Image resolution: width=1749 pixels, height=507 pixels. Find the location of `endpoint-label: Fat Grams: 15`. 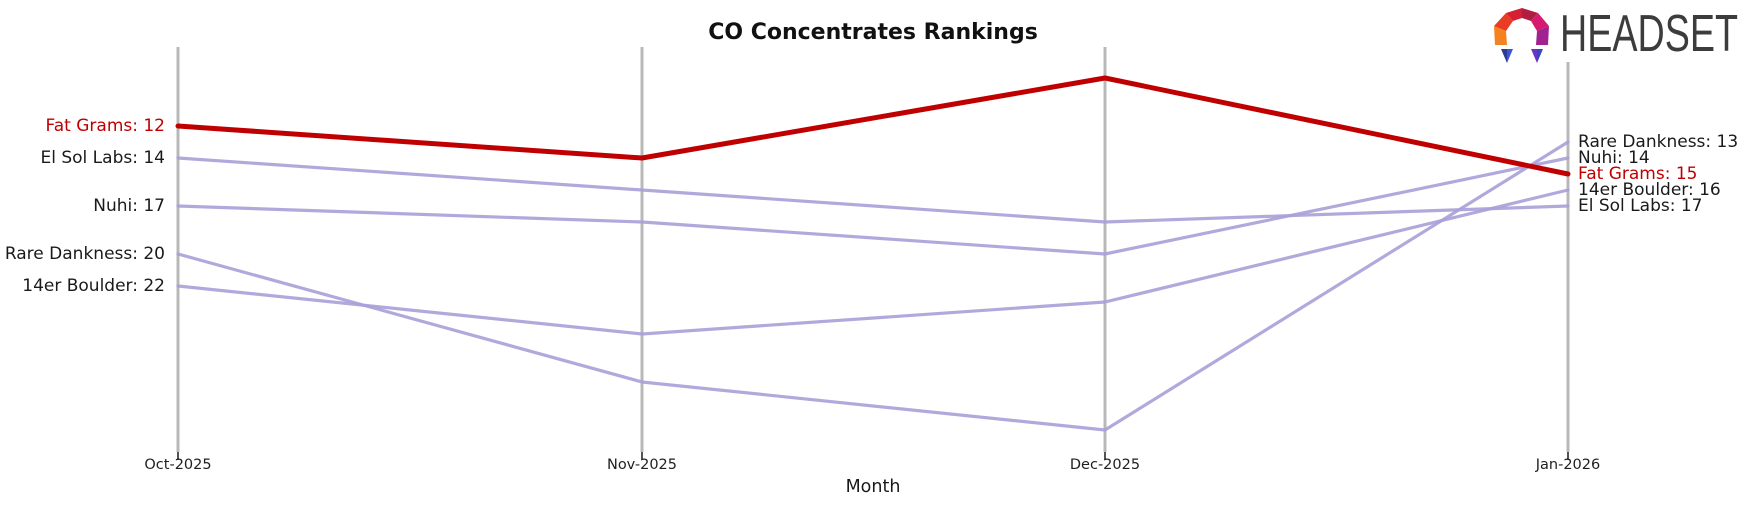

endpoint-label: Fat Grams: 15 is located at coordinates (1637, 174).